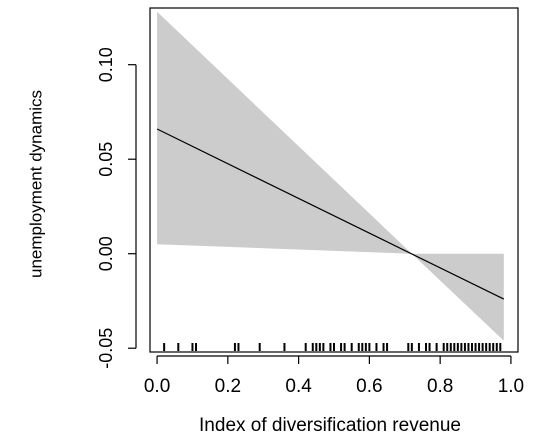 Image resolution: width=538 pixels, height=440 pixels. Describe the element at coordinates (106, 348) in the screenshot. I see `y-tick-label-0: -0.05` at that location.